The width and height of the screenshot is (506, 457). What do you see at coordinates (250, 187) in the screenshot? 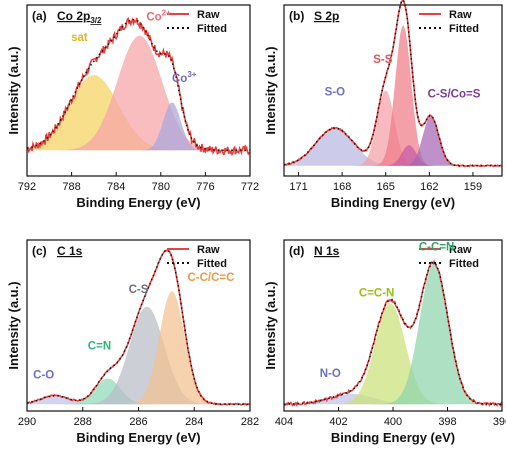
I see `x-tick-label: 772` at bounding box center [250, 187].